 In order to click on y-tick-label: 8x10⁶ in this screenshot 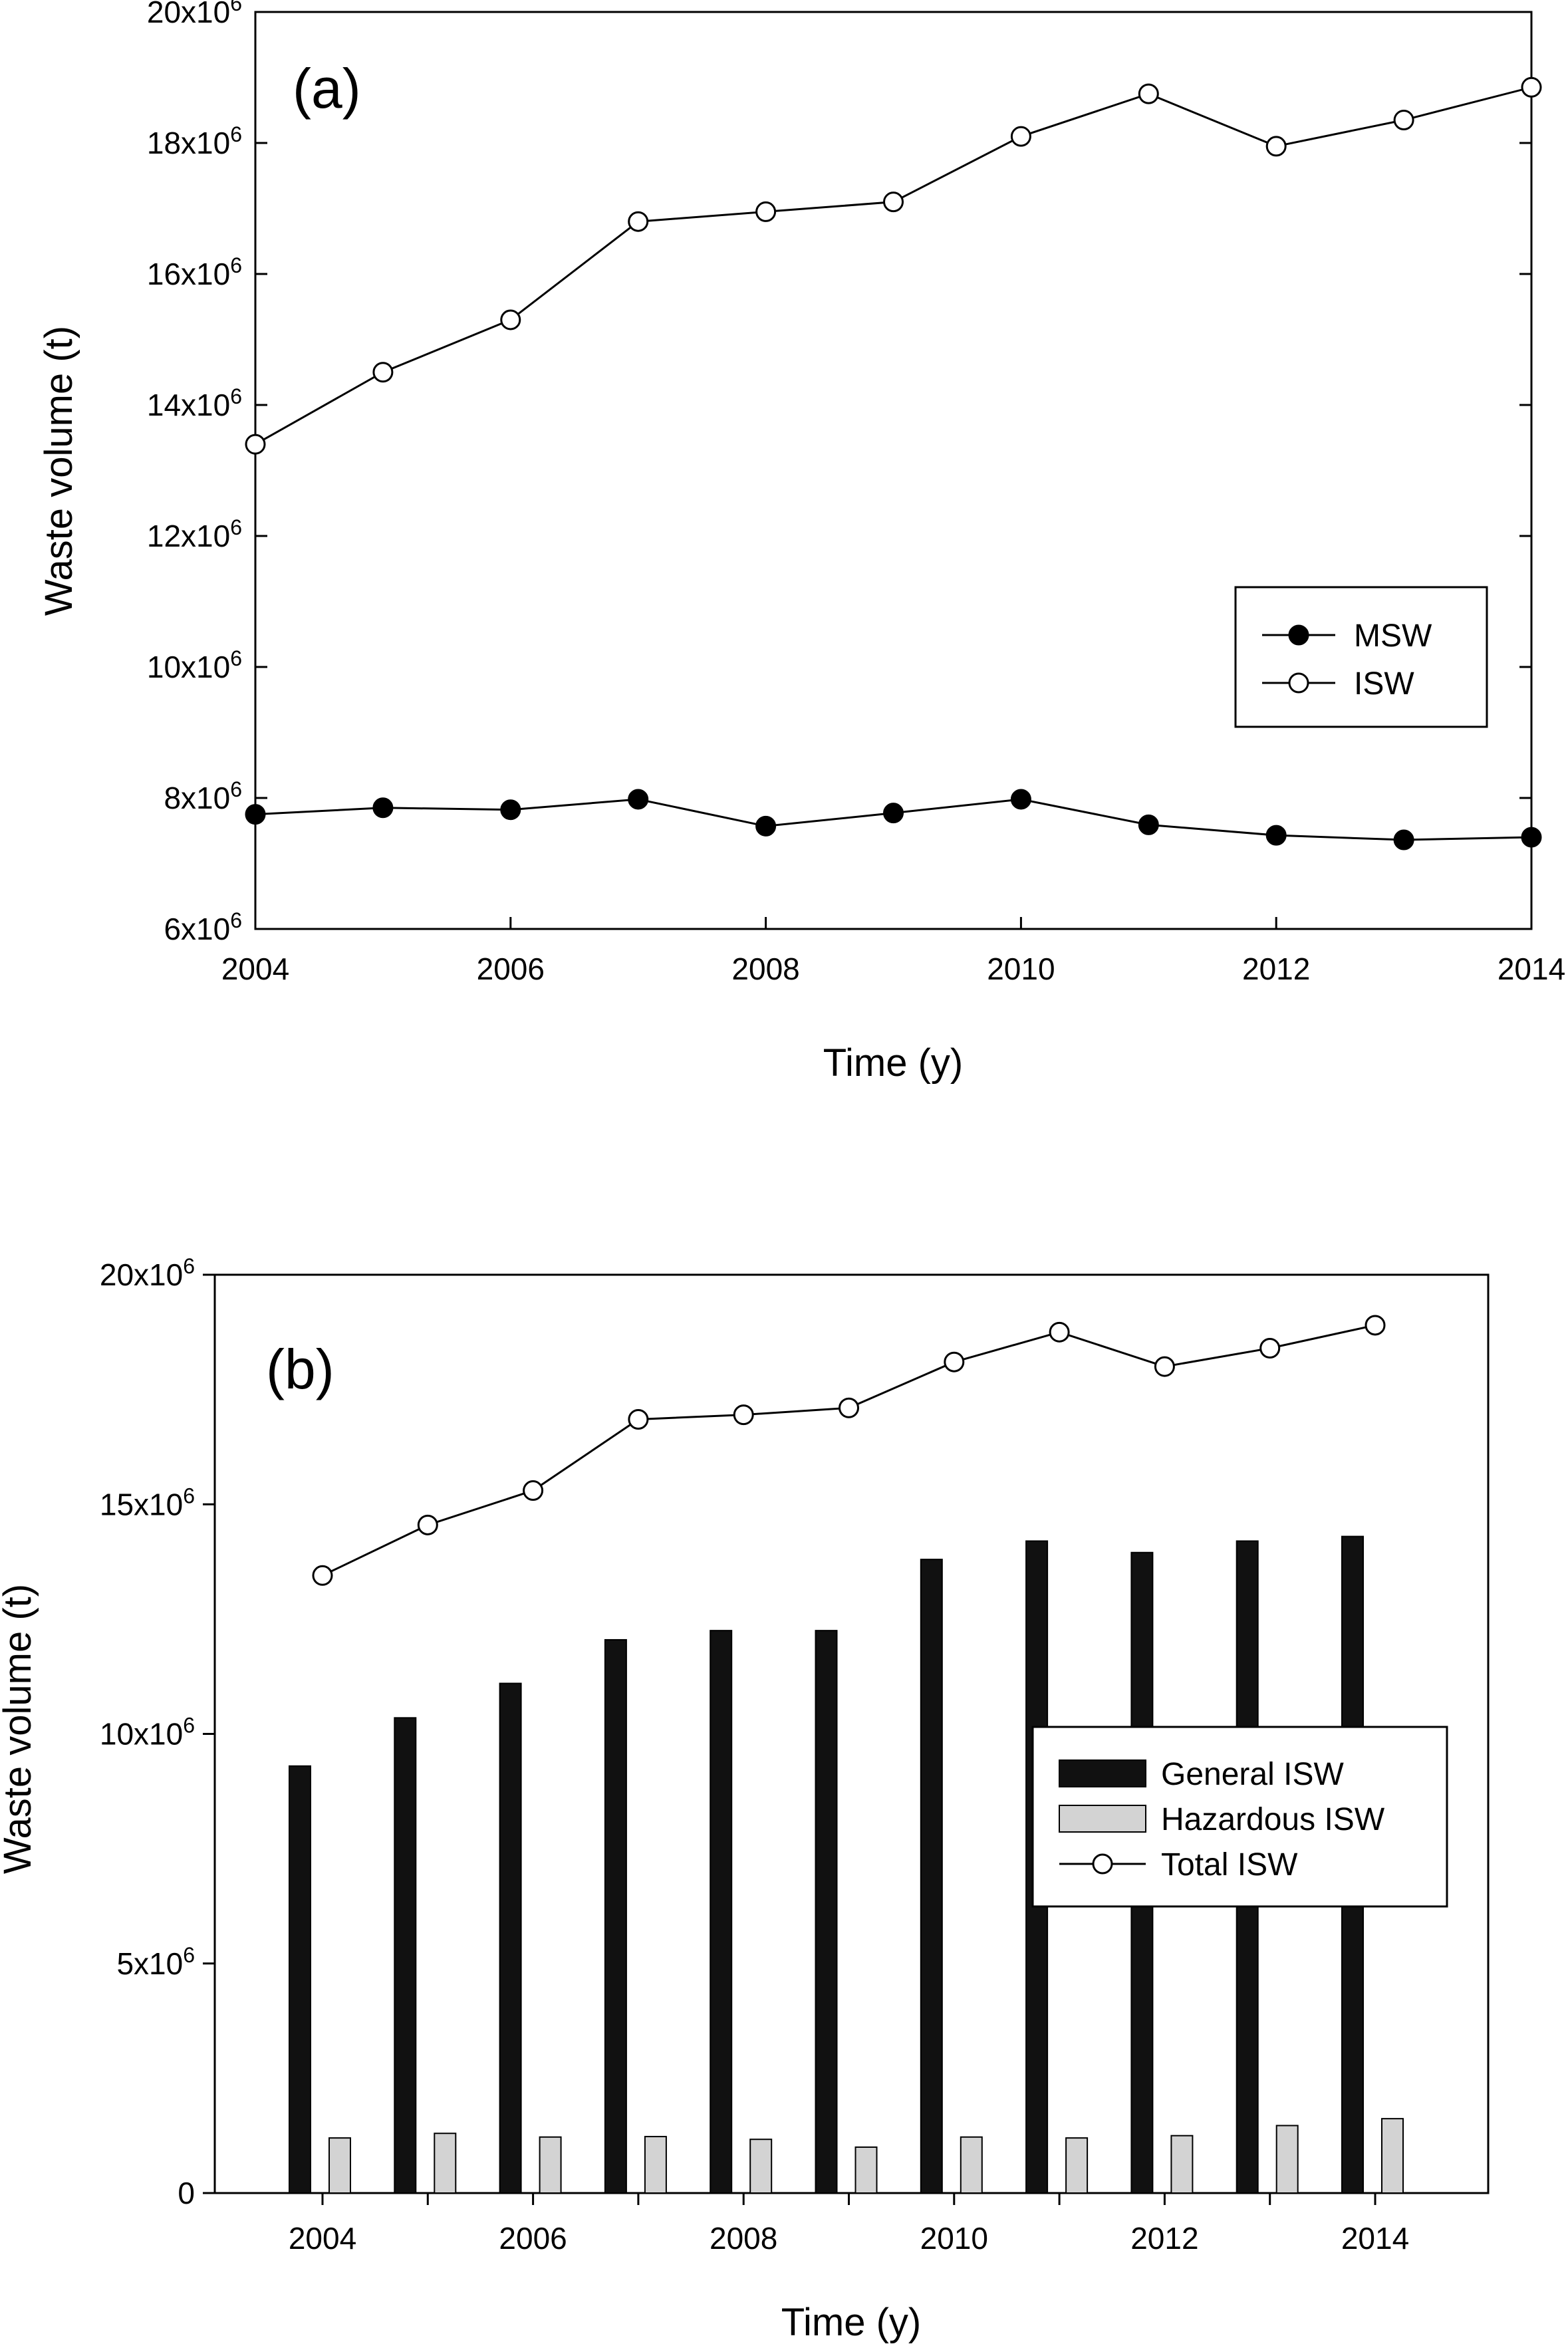, I will do `click(203, 796)`.